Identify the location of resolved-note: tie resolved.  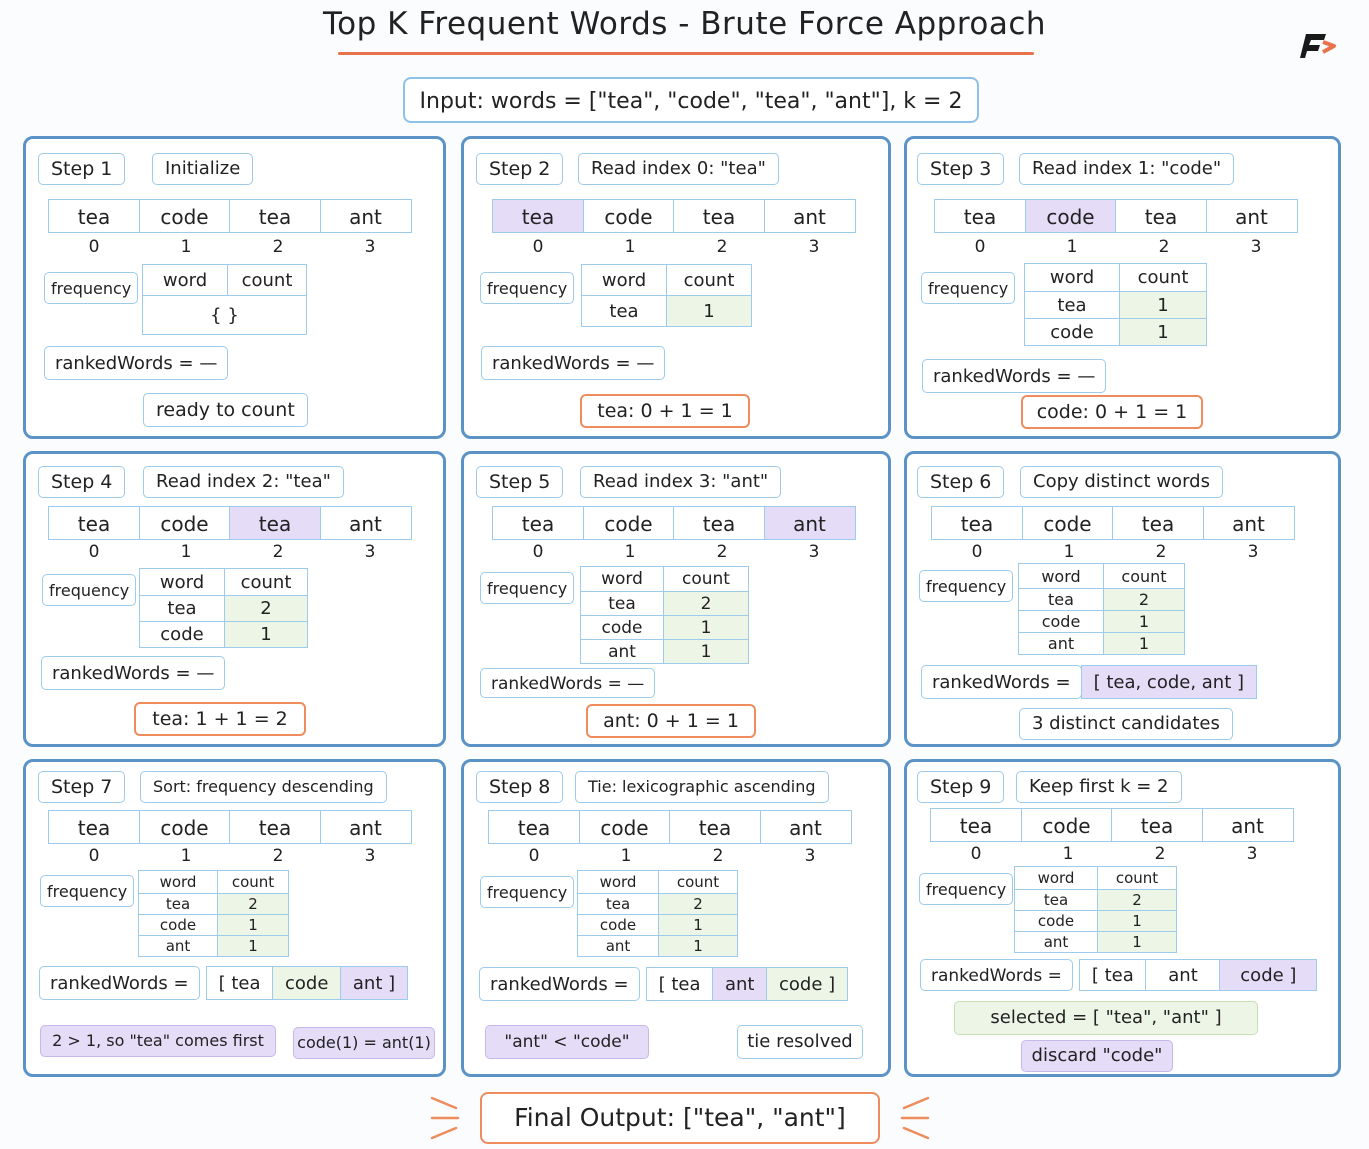
(800, 1042).